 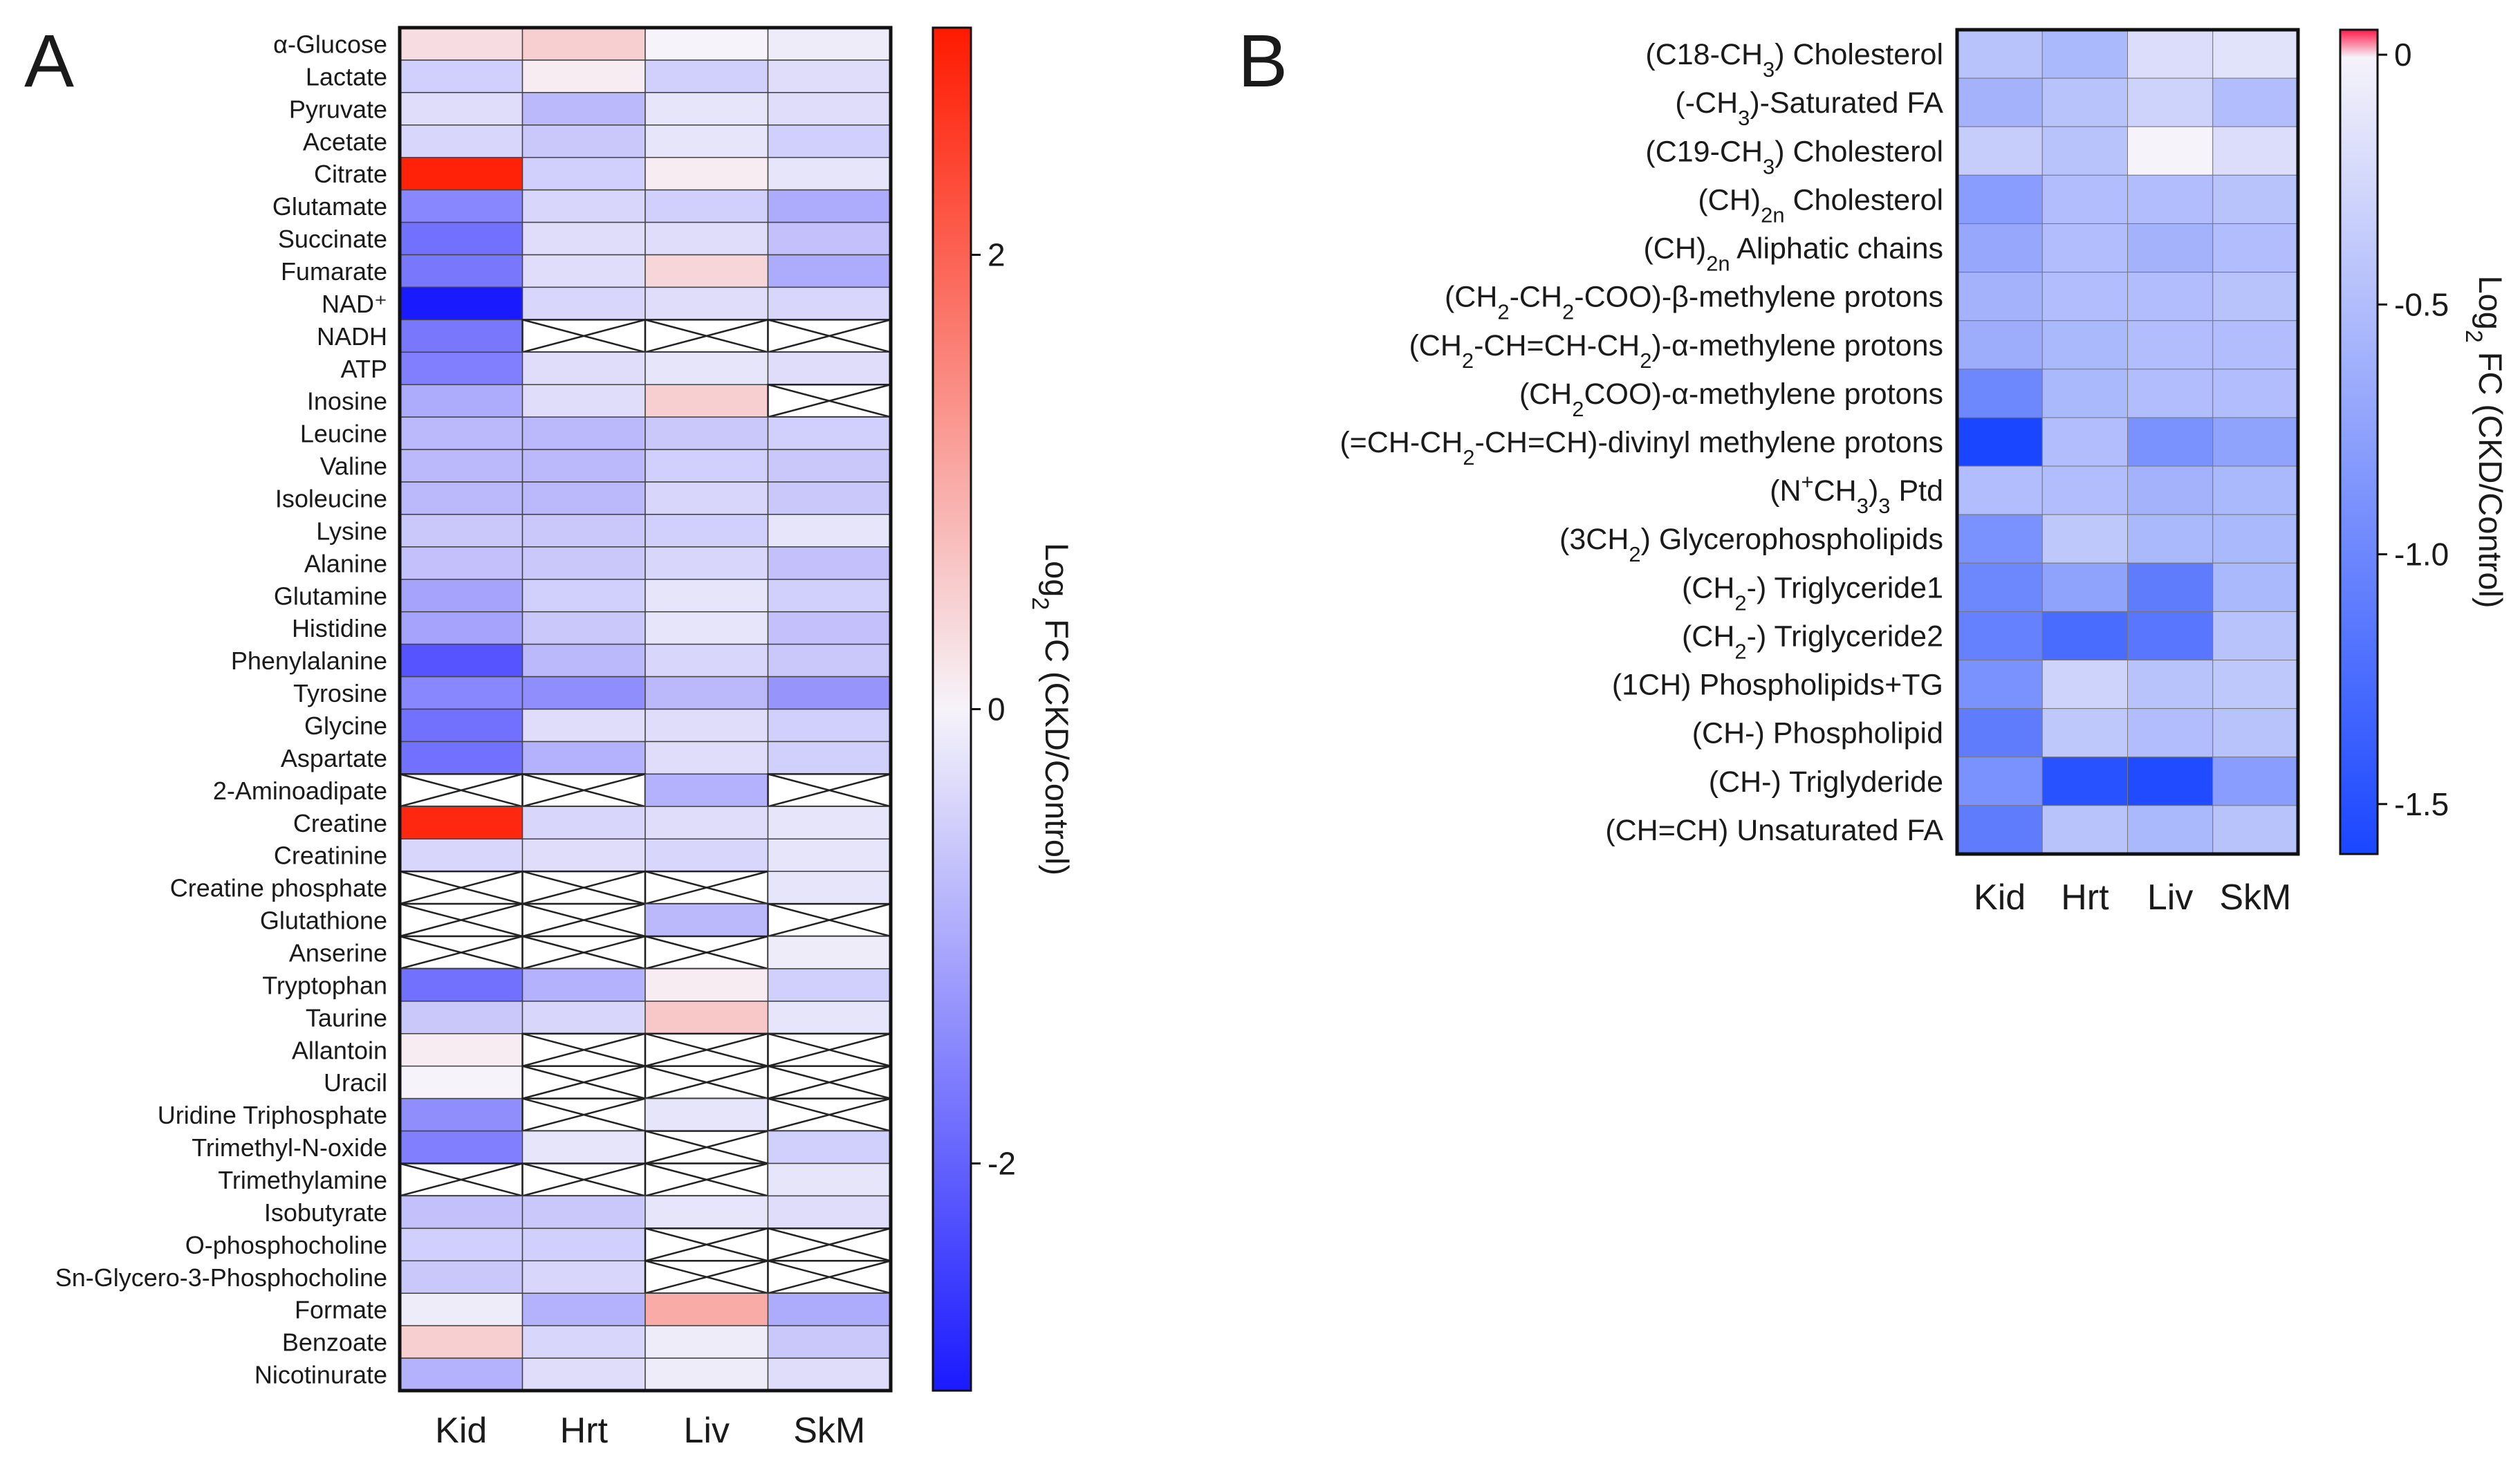 I want to click on a-row-label: Valine, so click(x=353, y=466).